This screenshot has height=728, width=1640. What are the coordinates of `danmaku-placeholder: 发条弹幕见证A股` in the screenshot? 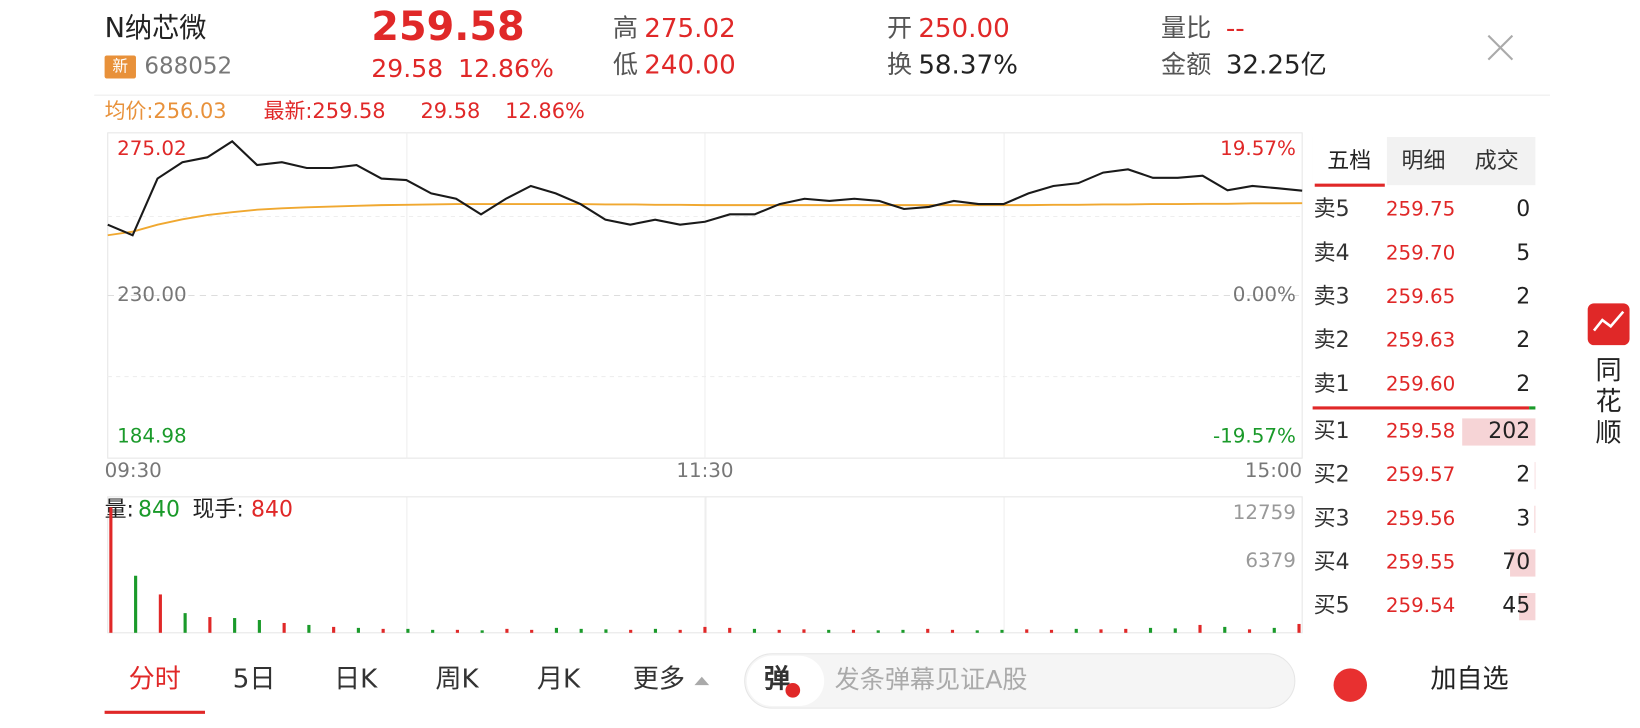 It's located at (931, 679).